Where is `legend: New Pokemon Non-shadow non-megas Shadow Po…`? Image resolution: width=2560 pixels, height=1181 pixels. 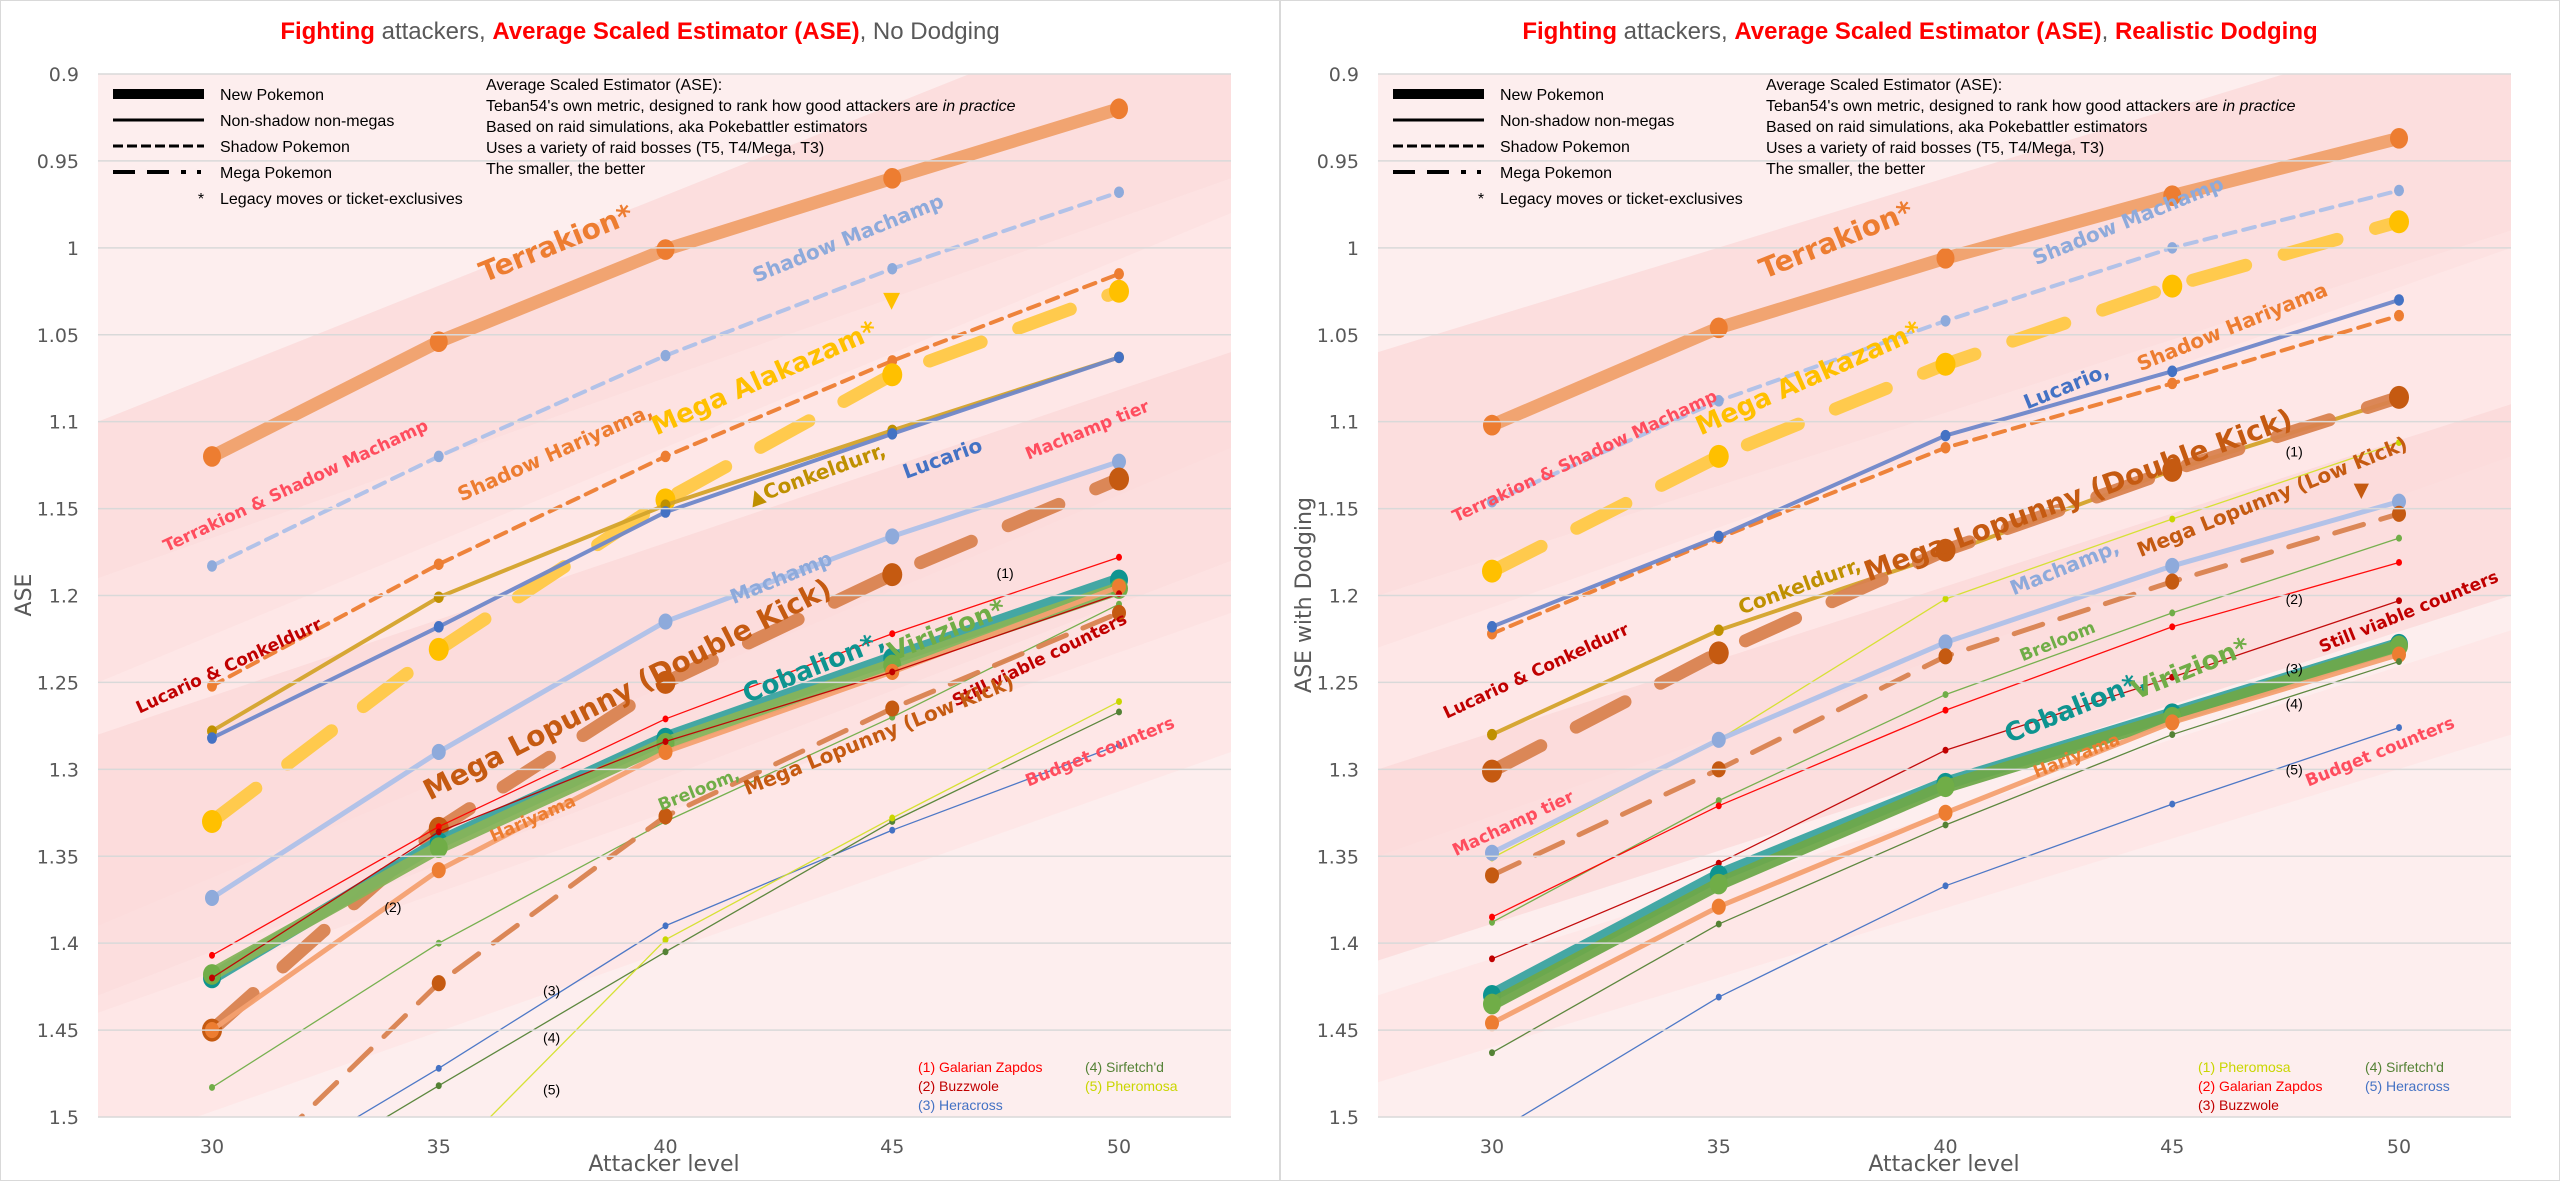
legend: New Pokemon Non-shadow non-megas Shadow Po… is located at coordinates (564, 142).